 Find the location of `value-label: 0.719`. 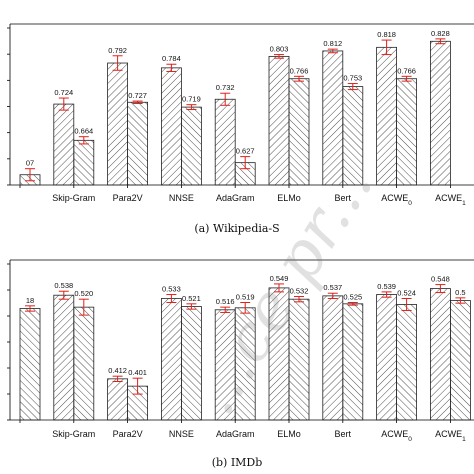

value-label: 0.719 is located at coordinates (191, 99).